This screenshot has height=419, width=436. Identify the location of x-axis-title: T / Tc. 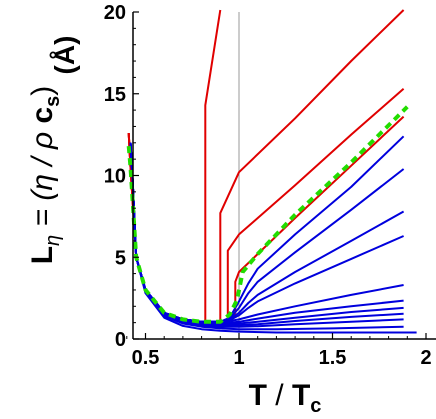
(285, 398).